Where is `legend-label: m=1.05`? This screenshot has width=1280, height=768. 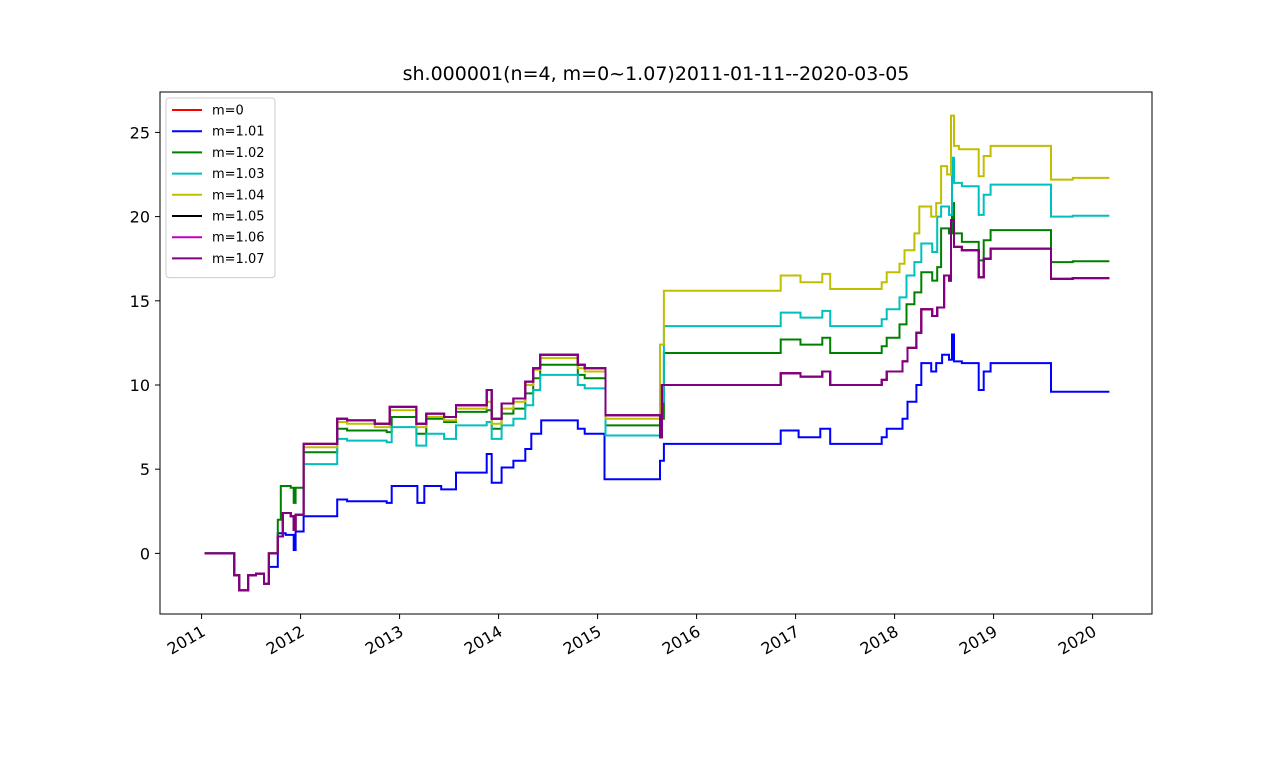
legend-label: m=1.05 is located at coordinates (238, 217).